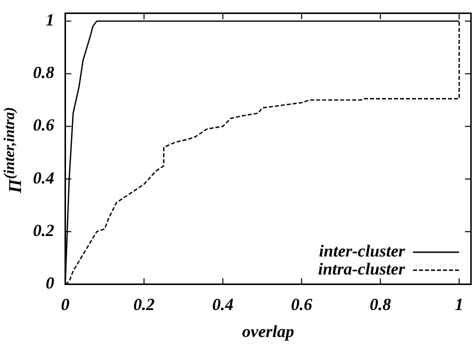 The height and width of the screenshot is (347, 474). I want to click on x-tick-label: 0.4, so click(223, 304).